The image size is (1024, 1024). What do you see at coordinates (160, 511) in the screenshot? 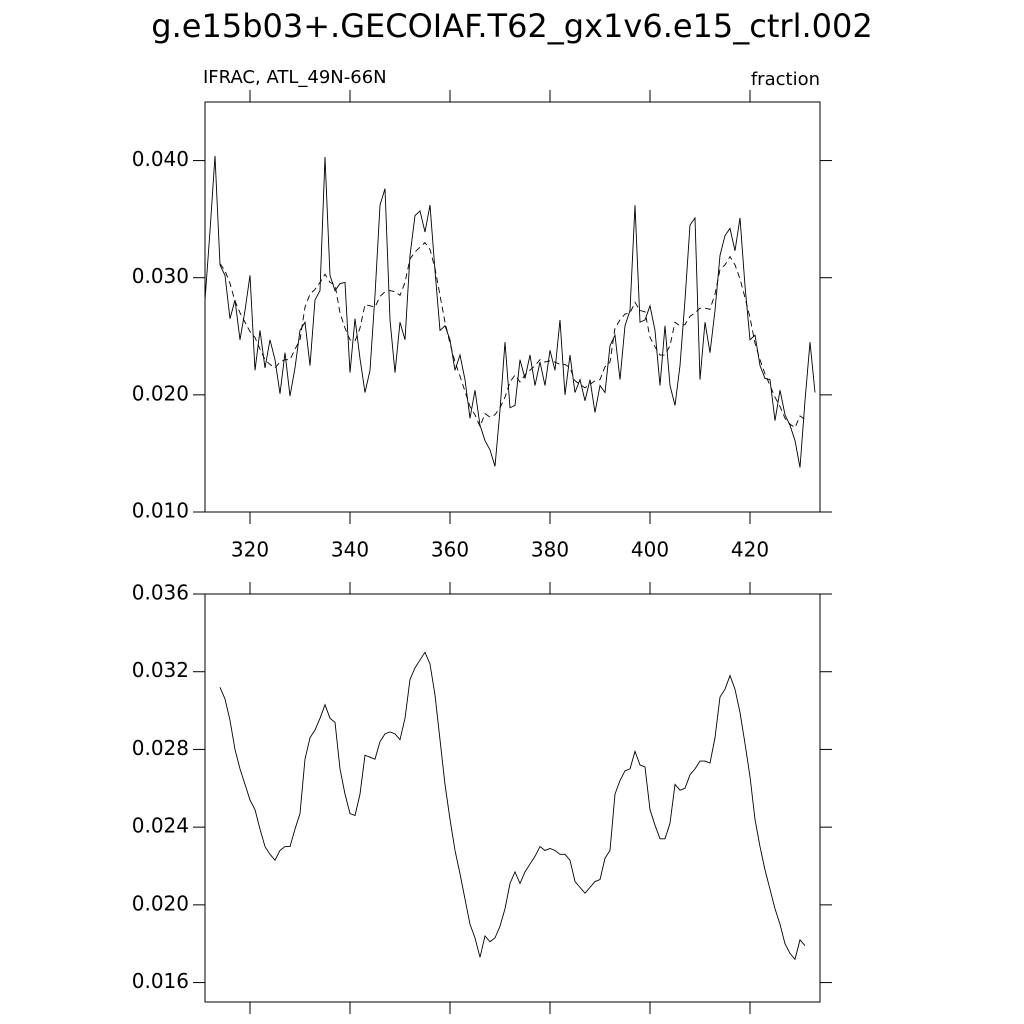
I see `y-tick-label: 0.010` at bounding box center [160, 511].